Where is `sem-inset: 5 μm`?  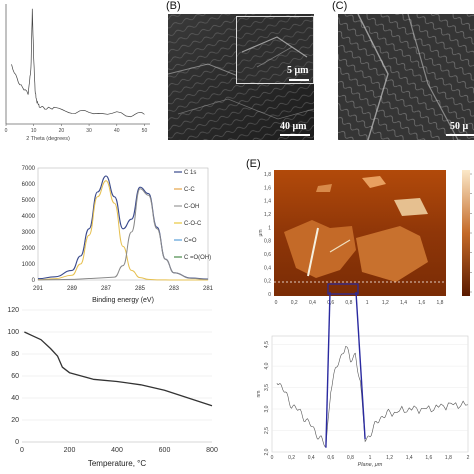 sem-inset: 5 μm is located at coordinates (275, 50).